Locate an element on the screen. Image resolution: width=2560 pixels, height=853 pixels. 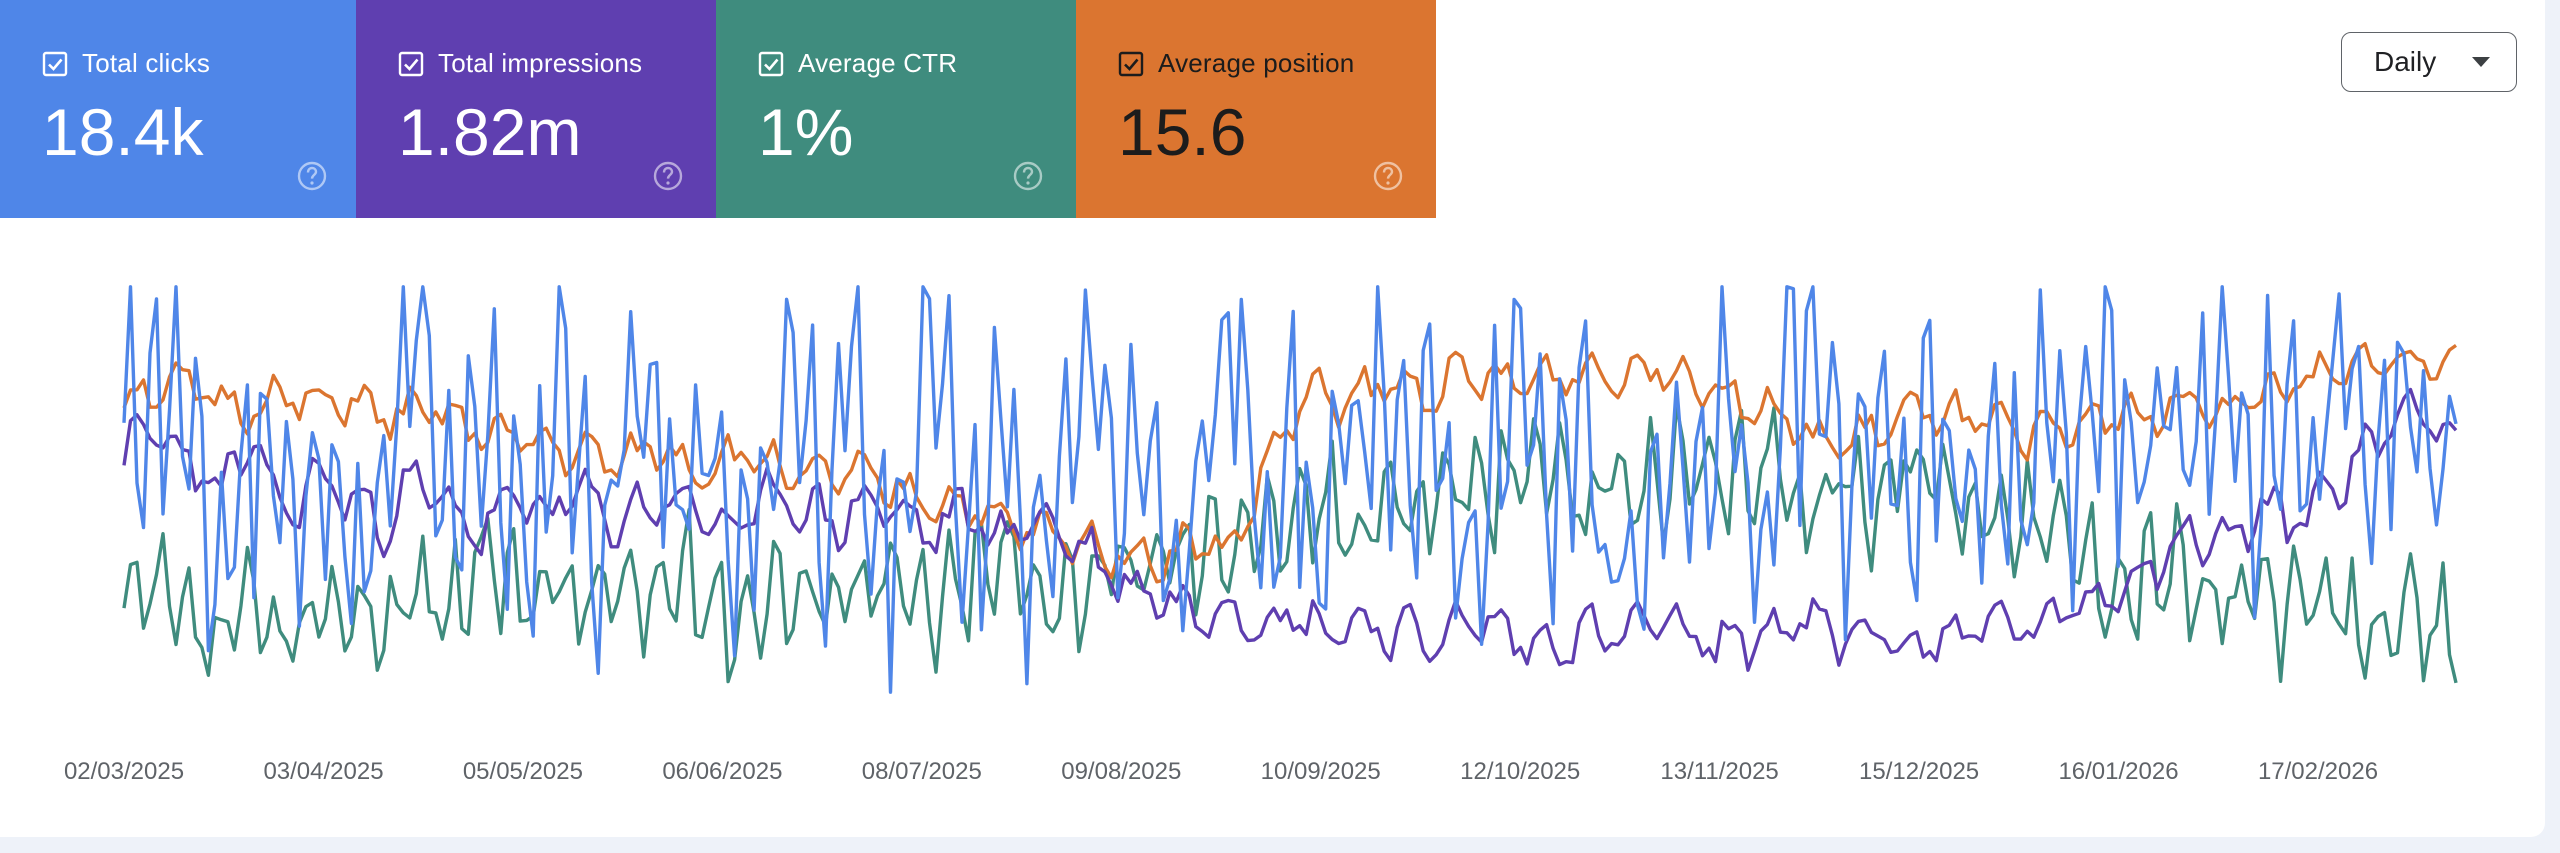
metric-label: Total impressions is located at coordinates (540, 63).